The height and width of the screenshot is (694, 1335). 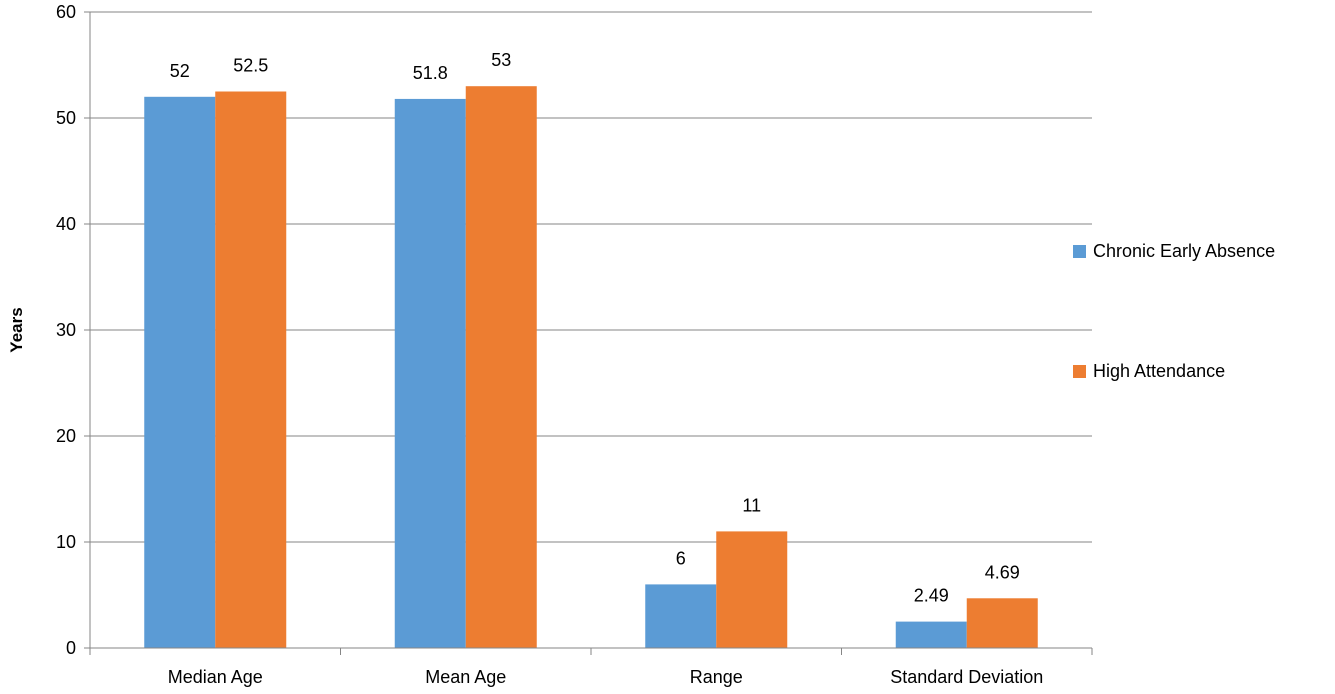 What do you see at coordinates (66, 118) in the screenshot?
I see `y-tick-label: 50` at bounding box center [66, 118].